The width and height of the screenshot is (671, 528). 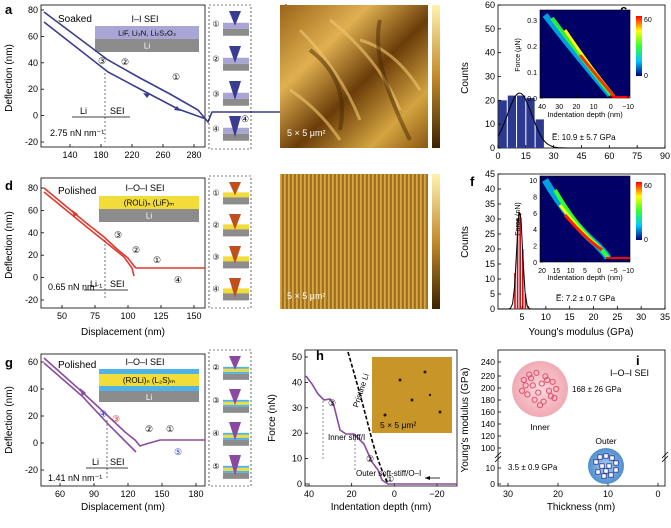 What do you see at coordinates (611, 107) in the screenshot?
I see `c-inset-x-tick-label-4: 0` at bounding box center [611, 107].